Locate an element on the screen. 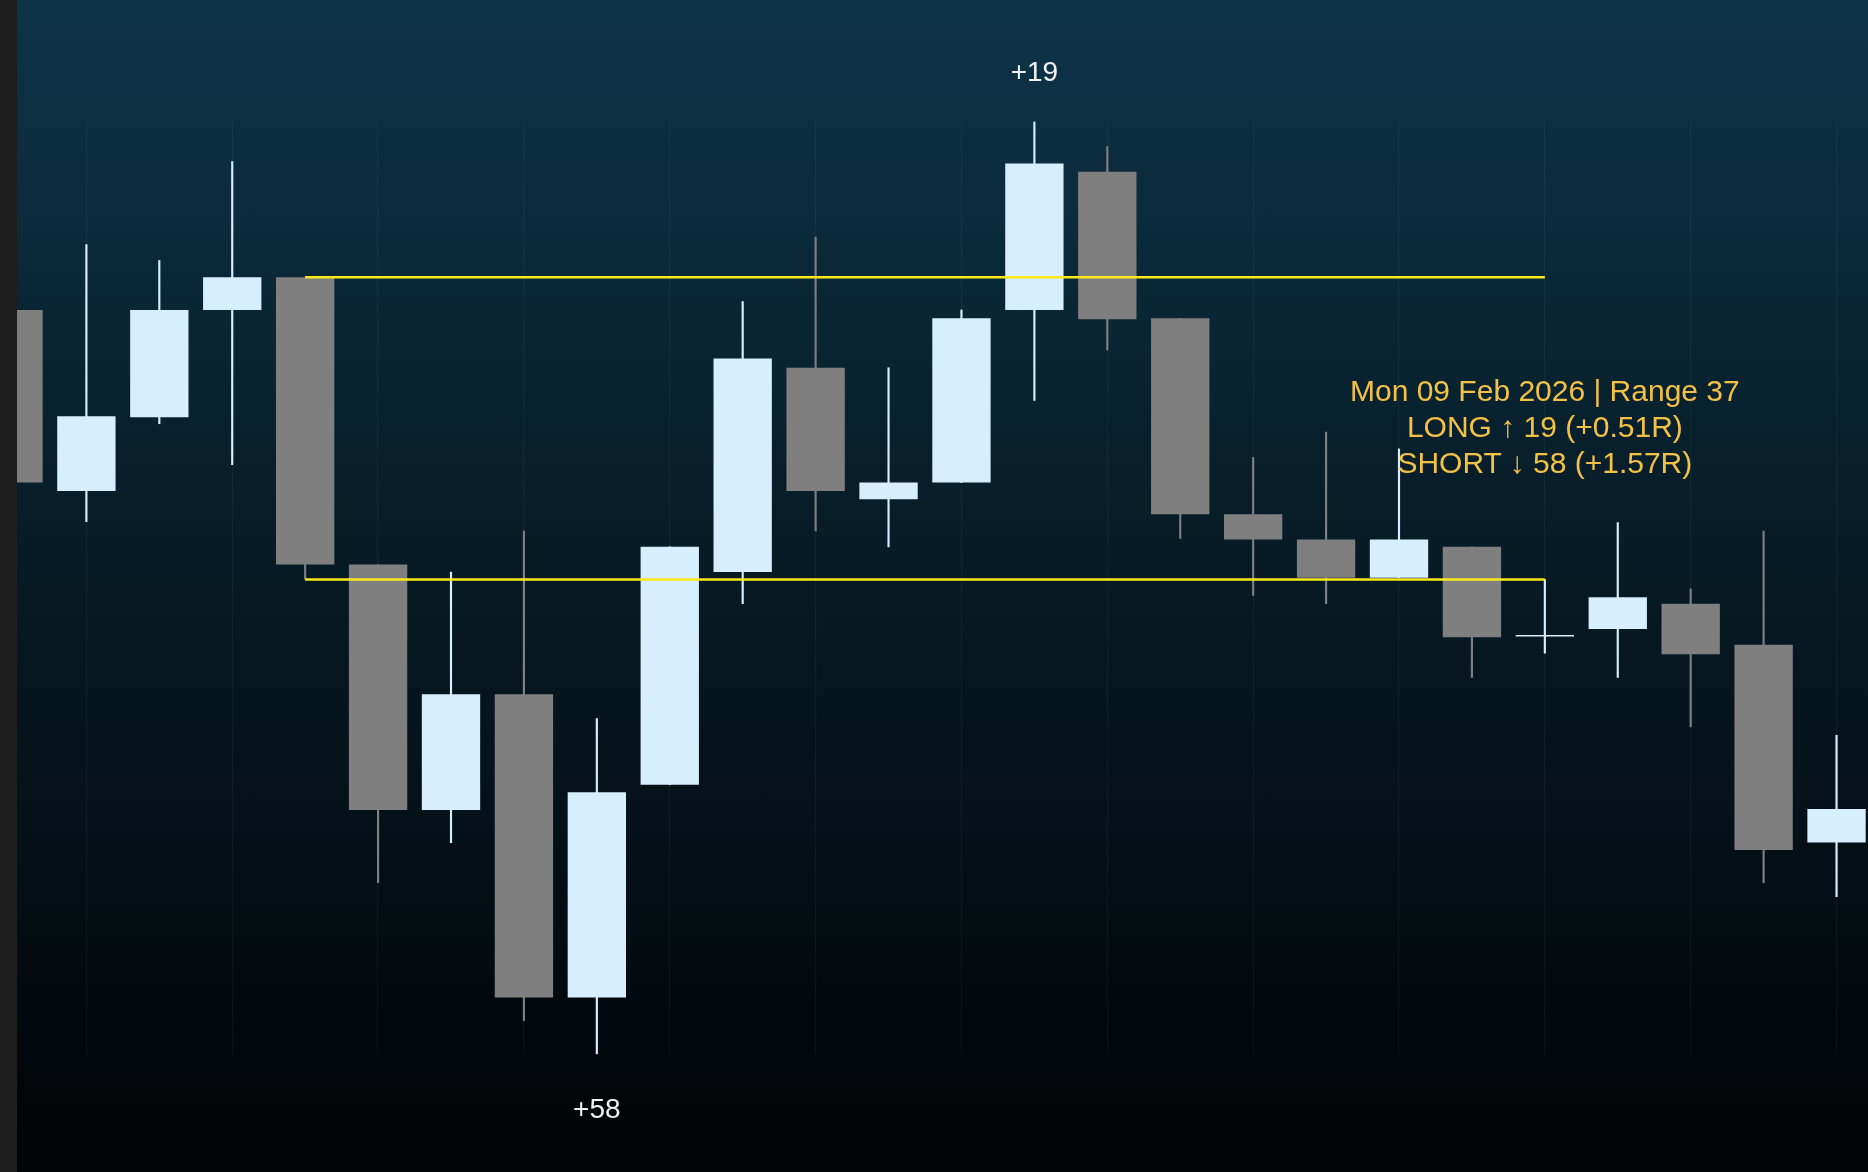  annotation: LONG ↑ 19 (+0.51R) is located at coordinates (1544, 426).